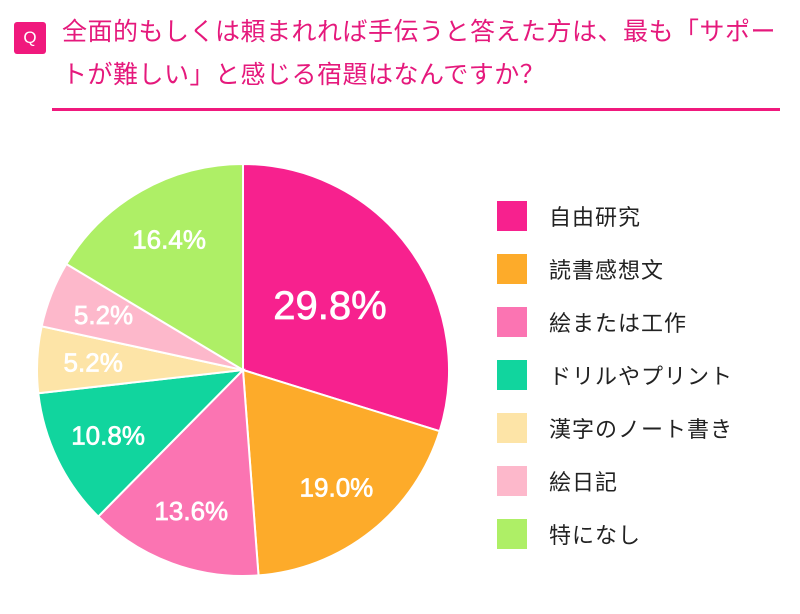 This screenshot has width=800, height=614. I want to click on pie-slice-label: 29.8%, so click(329, 306).